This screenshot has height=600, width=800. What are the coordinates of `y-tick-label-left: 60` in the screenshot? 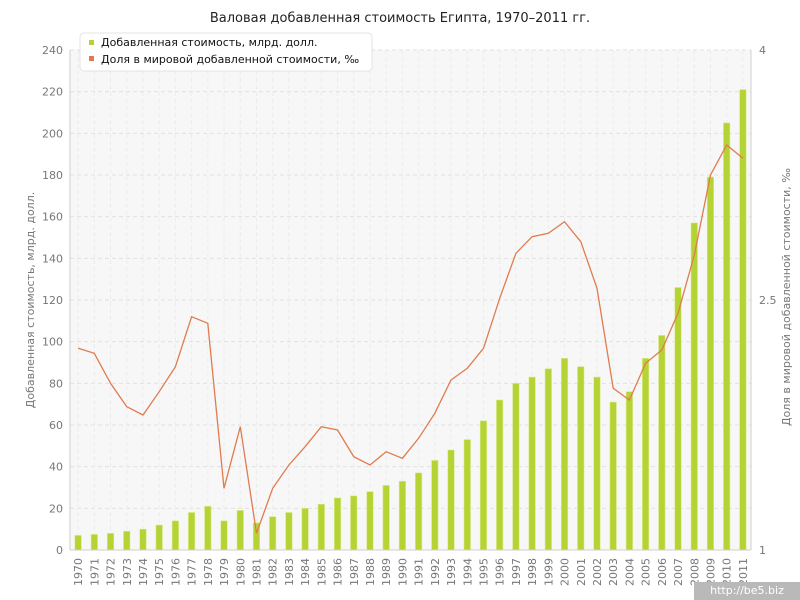 It's located at (56, 425).